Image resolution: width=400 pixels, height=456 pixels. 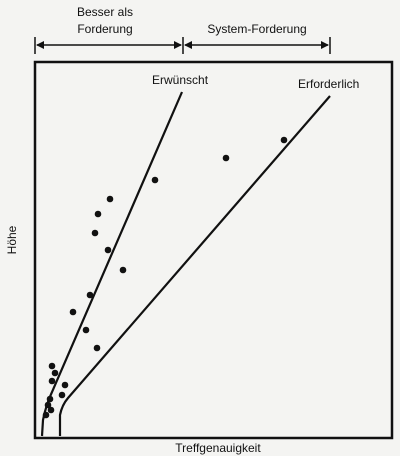 What do you see at coordinates (180, 80) in the screenshot?
I see `desired-label: Erwünscht` at bounding box center [180, 80].